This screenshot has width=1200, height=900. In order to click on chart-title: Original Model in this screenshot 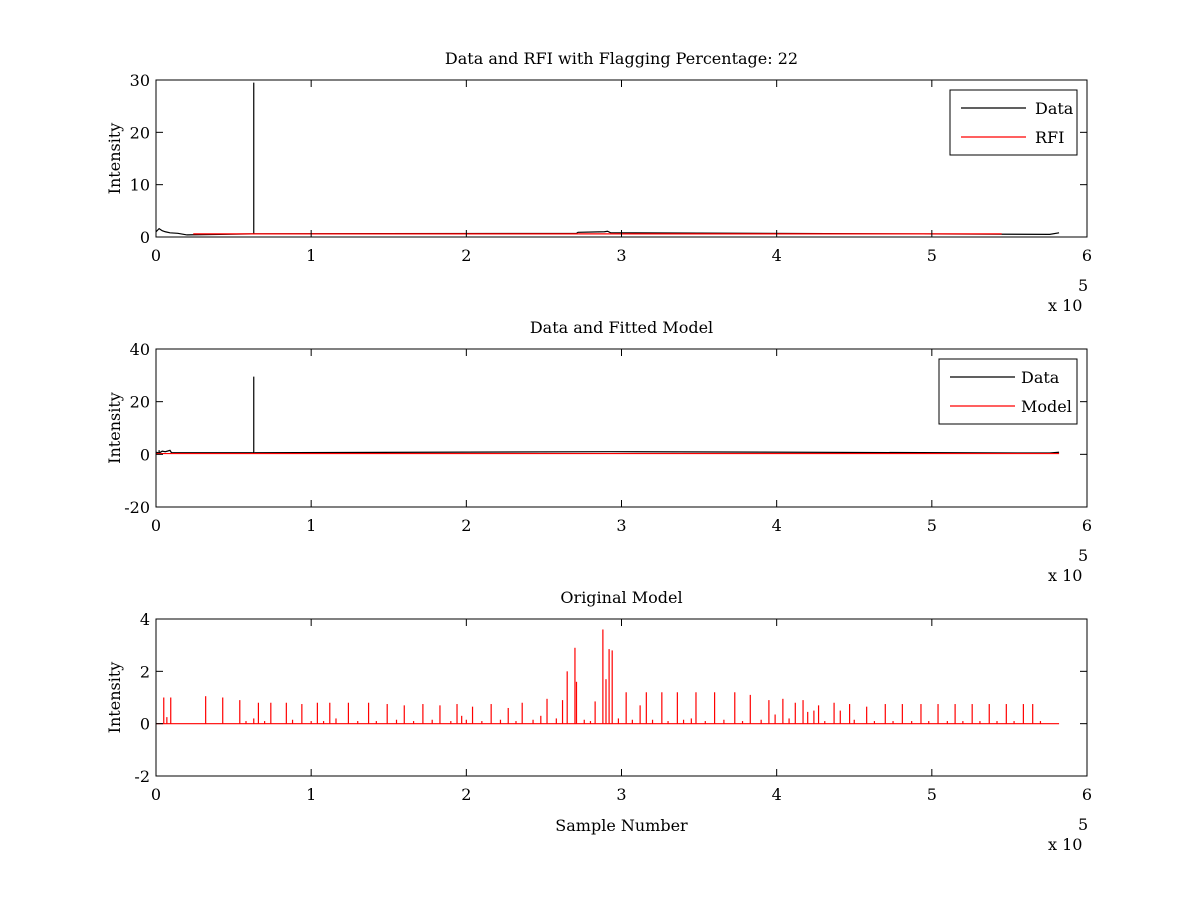, I will do `click(621, 597)`.